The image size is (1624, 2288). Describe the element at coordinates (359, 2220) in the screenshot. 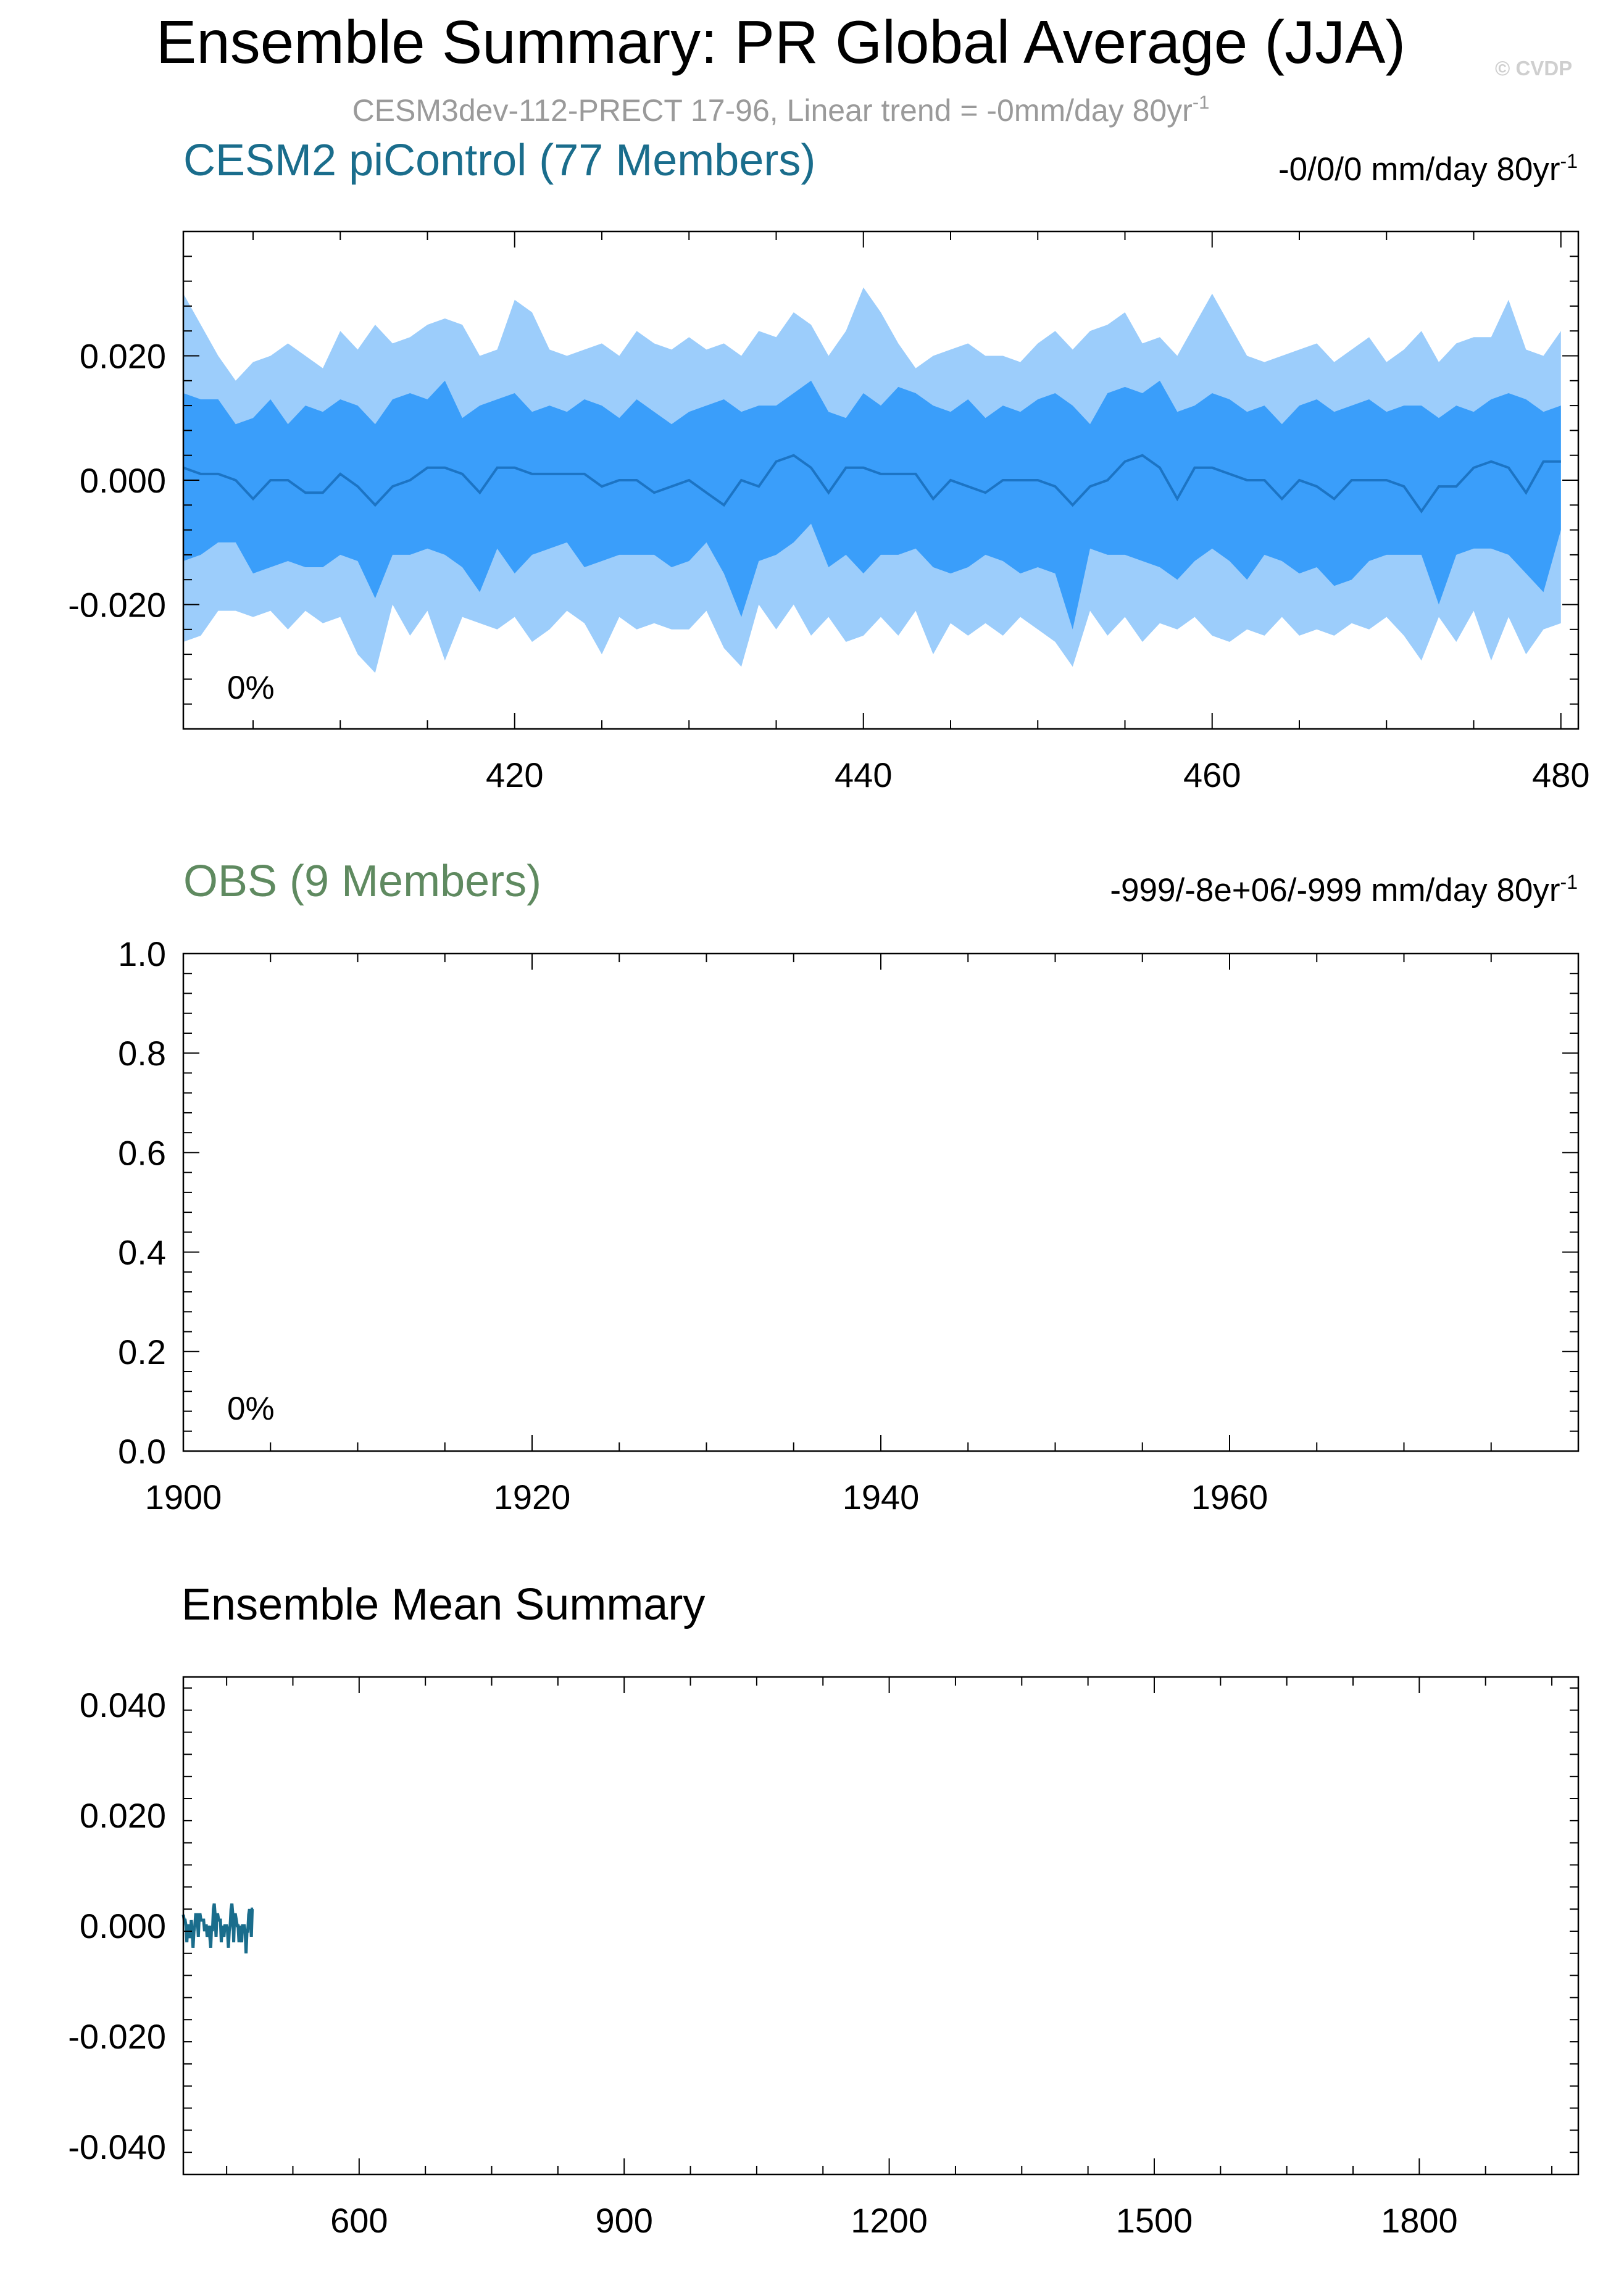

I see `x-tick-label: 600` at that location.